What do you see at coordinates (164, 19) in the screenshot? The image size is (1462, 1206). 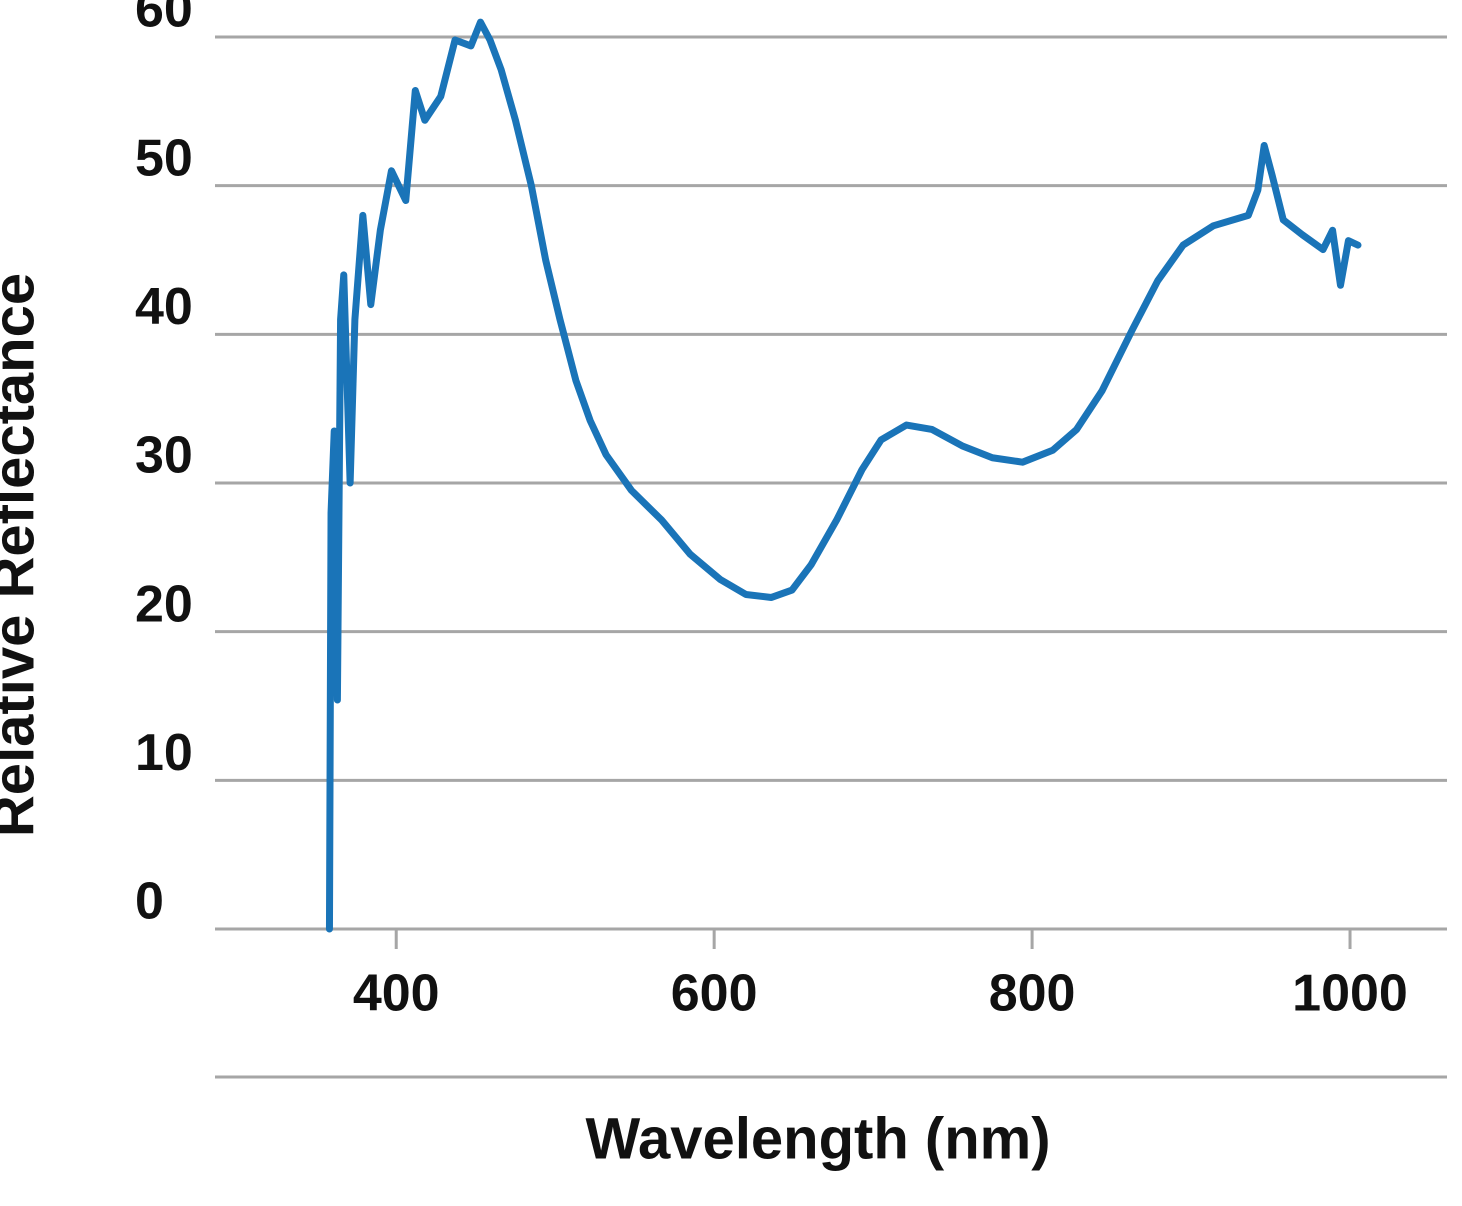 I see `y-tick-label: 60` at bounding box center [164, 19].